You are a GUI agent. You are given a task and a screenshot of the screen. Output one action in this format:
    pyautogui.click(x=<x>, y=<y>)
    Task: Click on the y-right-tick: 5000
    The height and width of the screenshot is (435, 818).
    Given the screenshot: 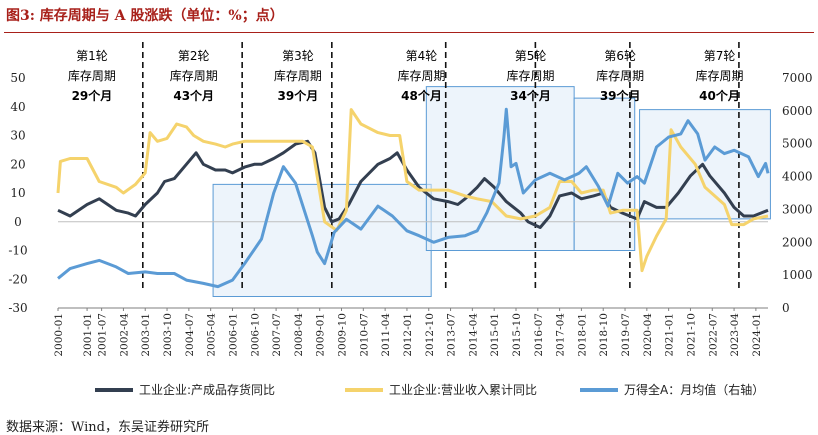 What is the action you would take?
    pyautogui.click(x=797, y=144)
    